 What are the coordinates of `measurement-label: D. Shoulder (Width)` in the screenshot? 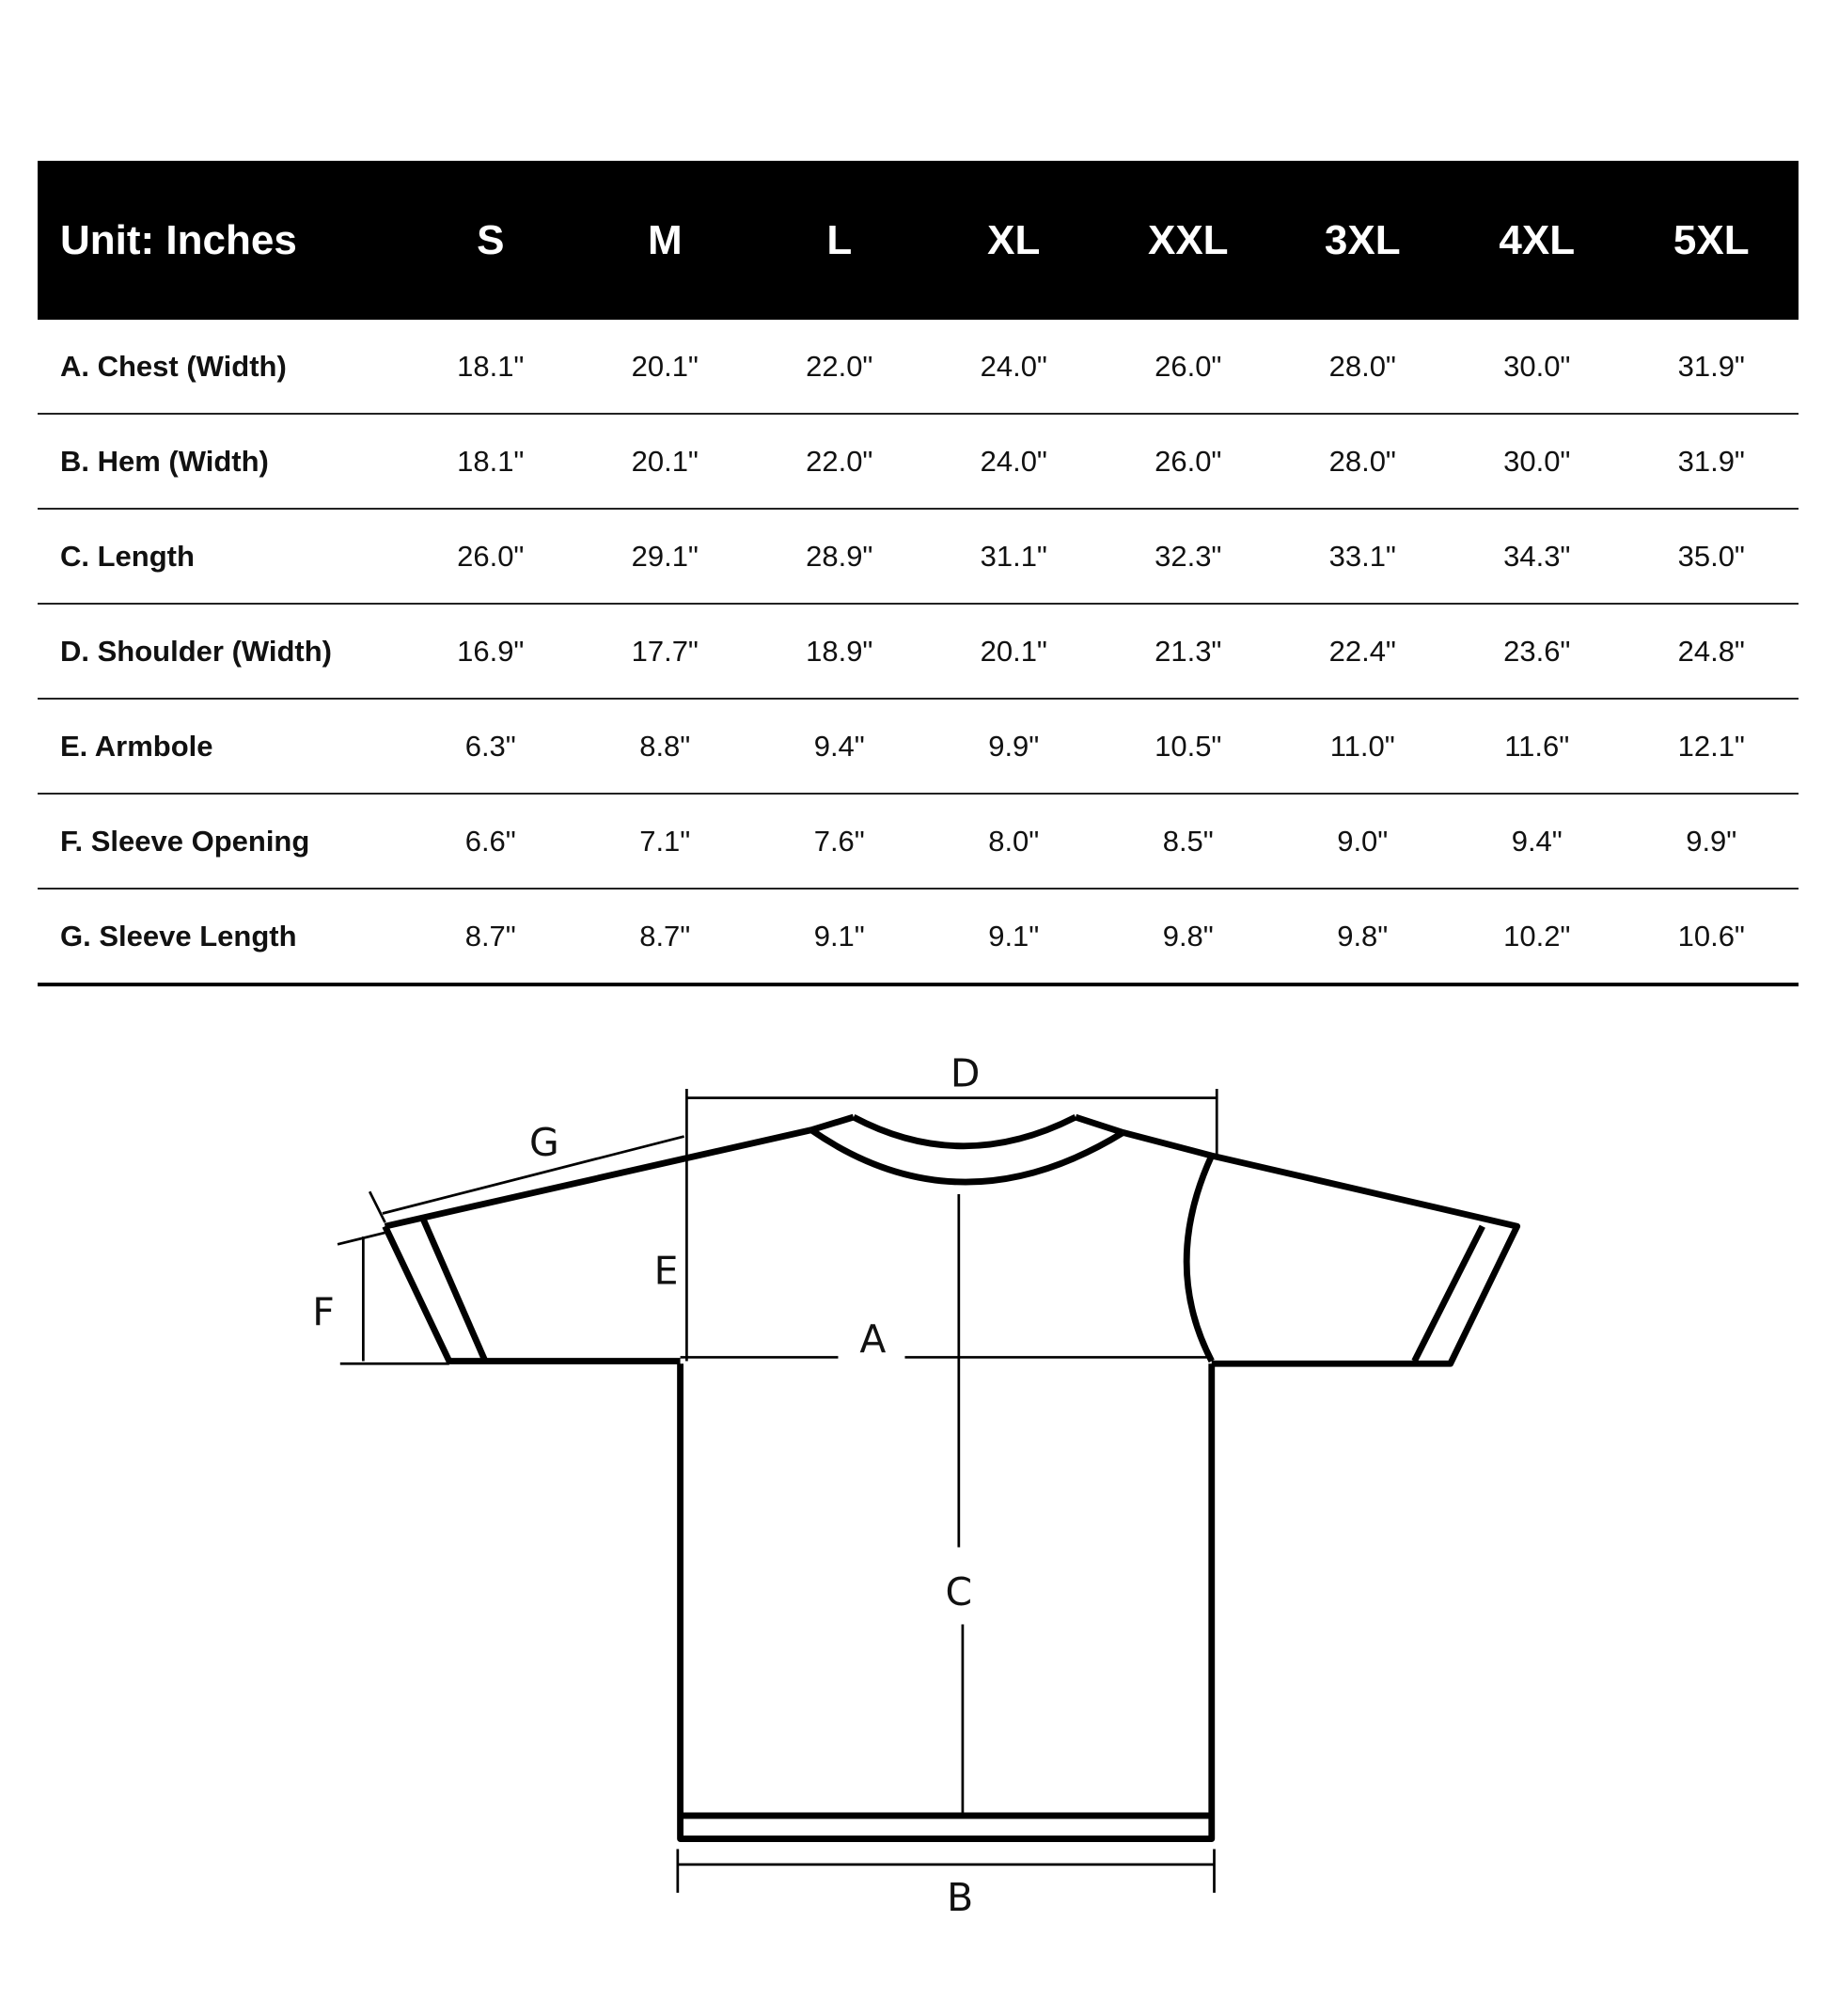 It's located at (196, 651).